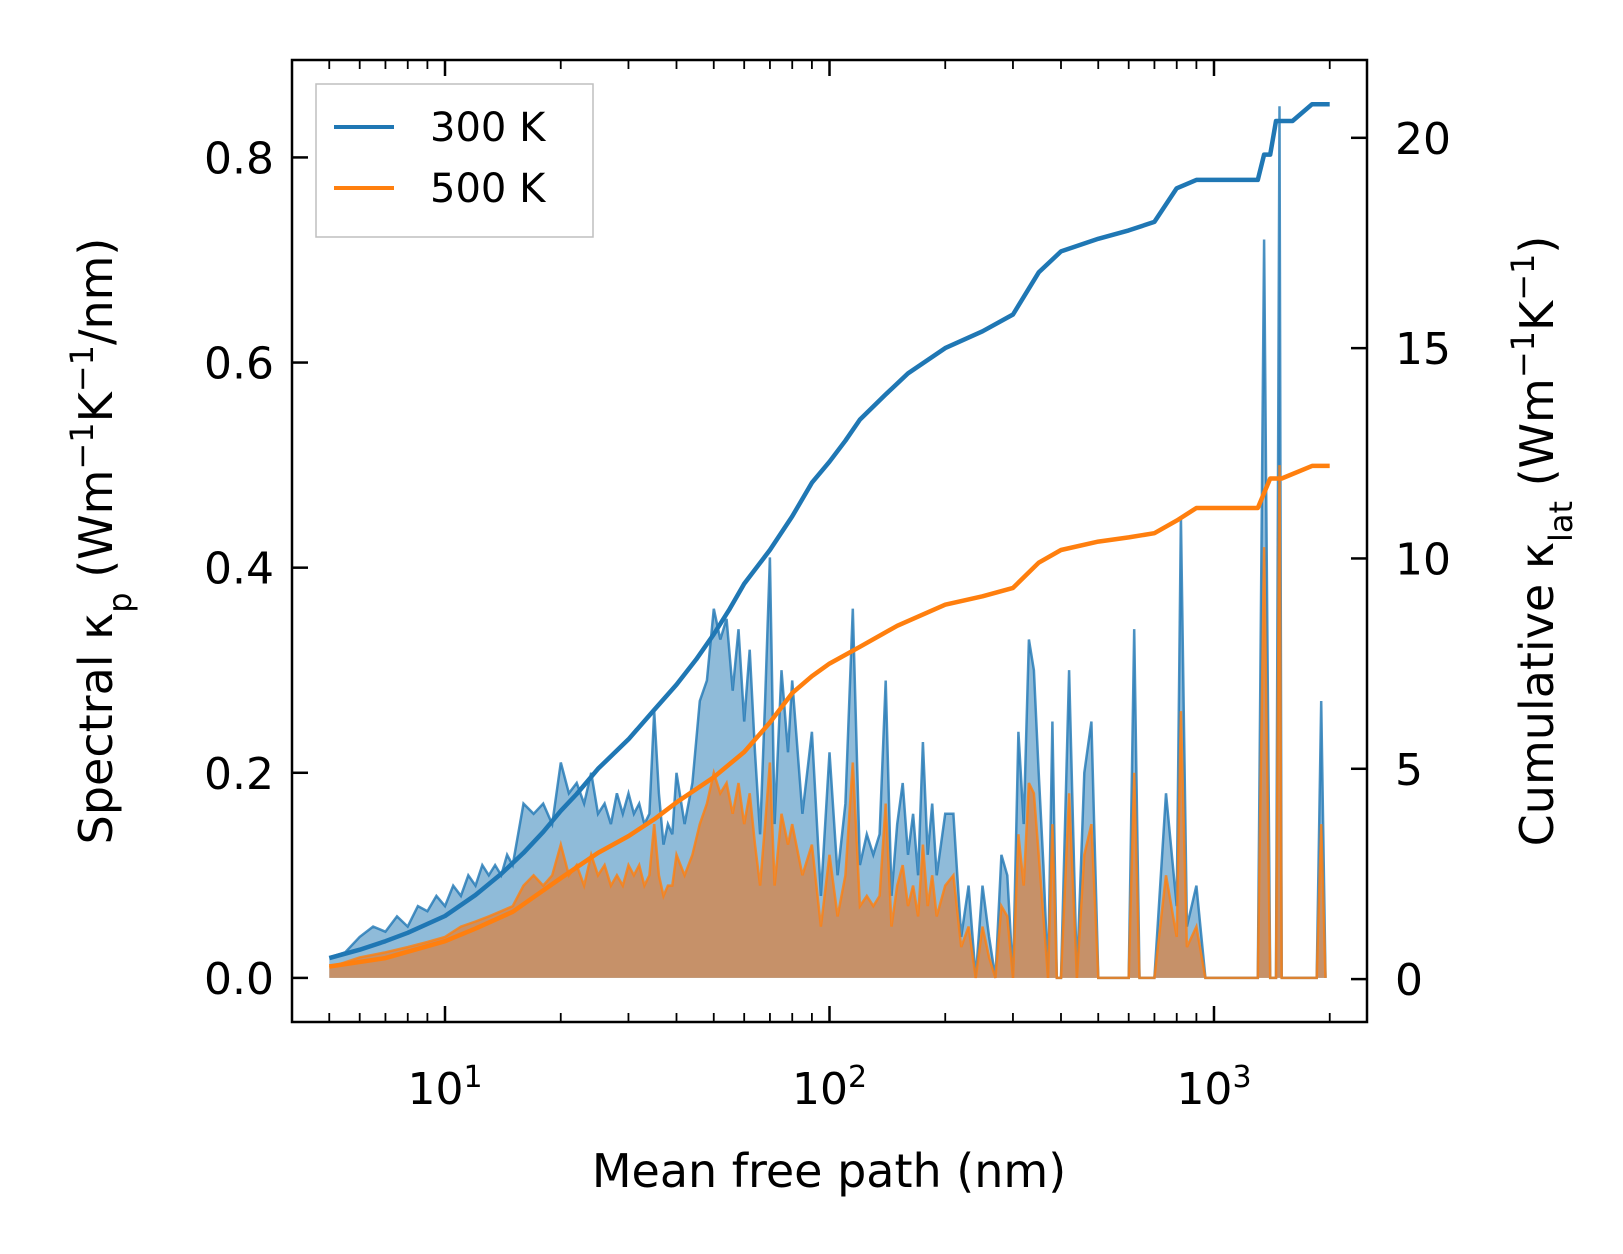  I want to click on legend-label-300k: 300 K, so click(488, 128).